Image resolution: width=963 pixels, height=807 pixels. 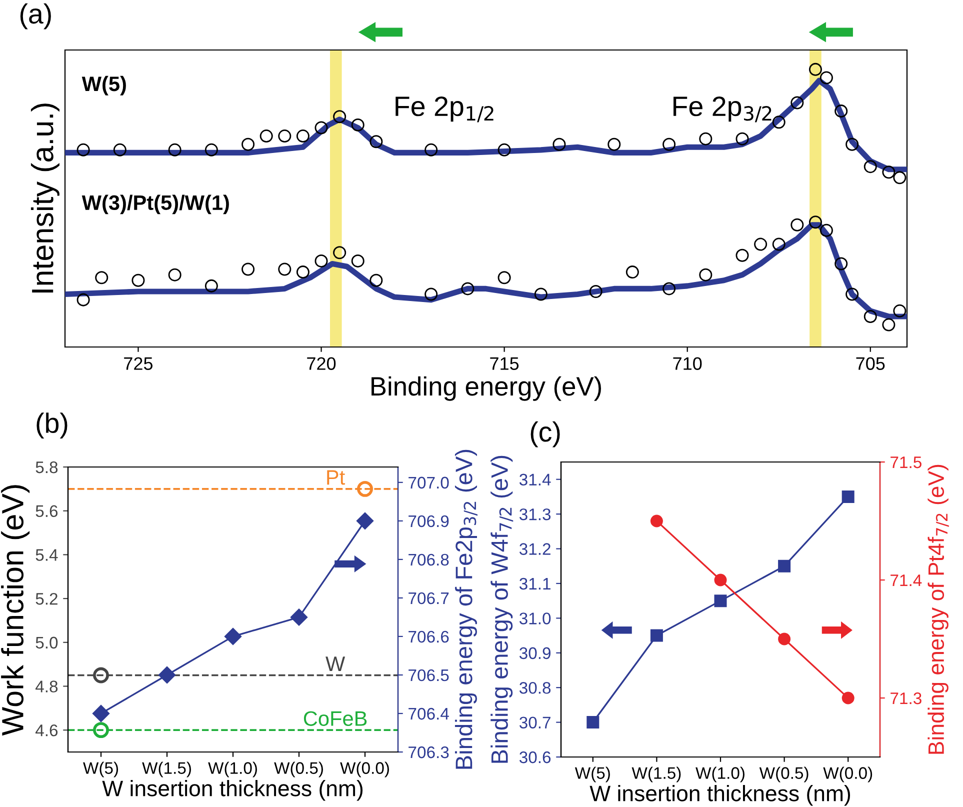 What do you see at coordinates (534, 584) in the screenshot?
I see `y-tick-label: 31.1` at bounding box center [534, 584].